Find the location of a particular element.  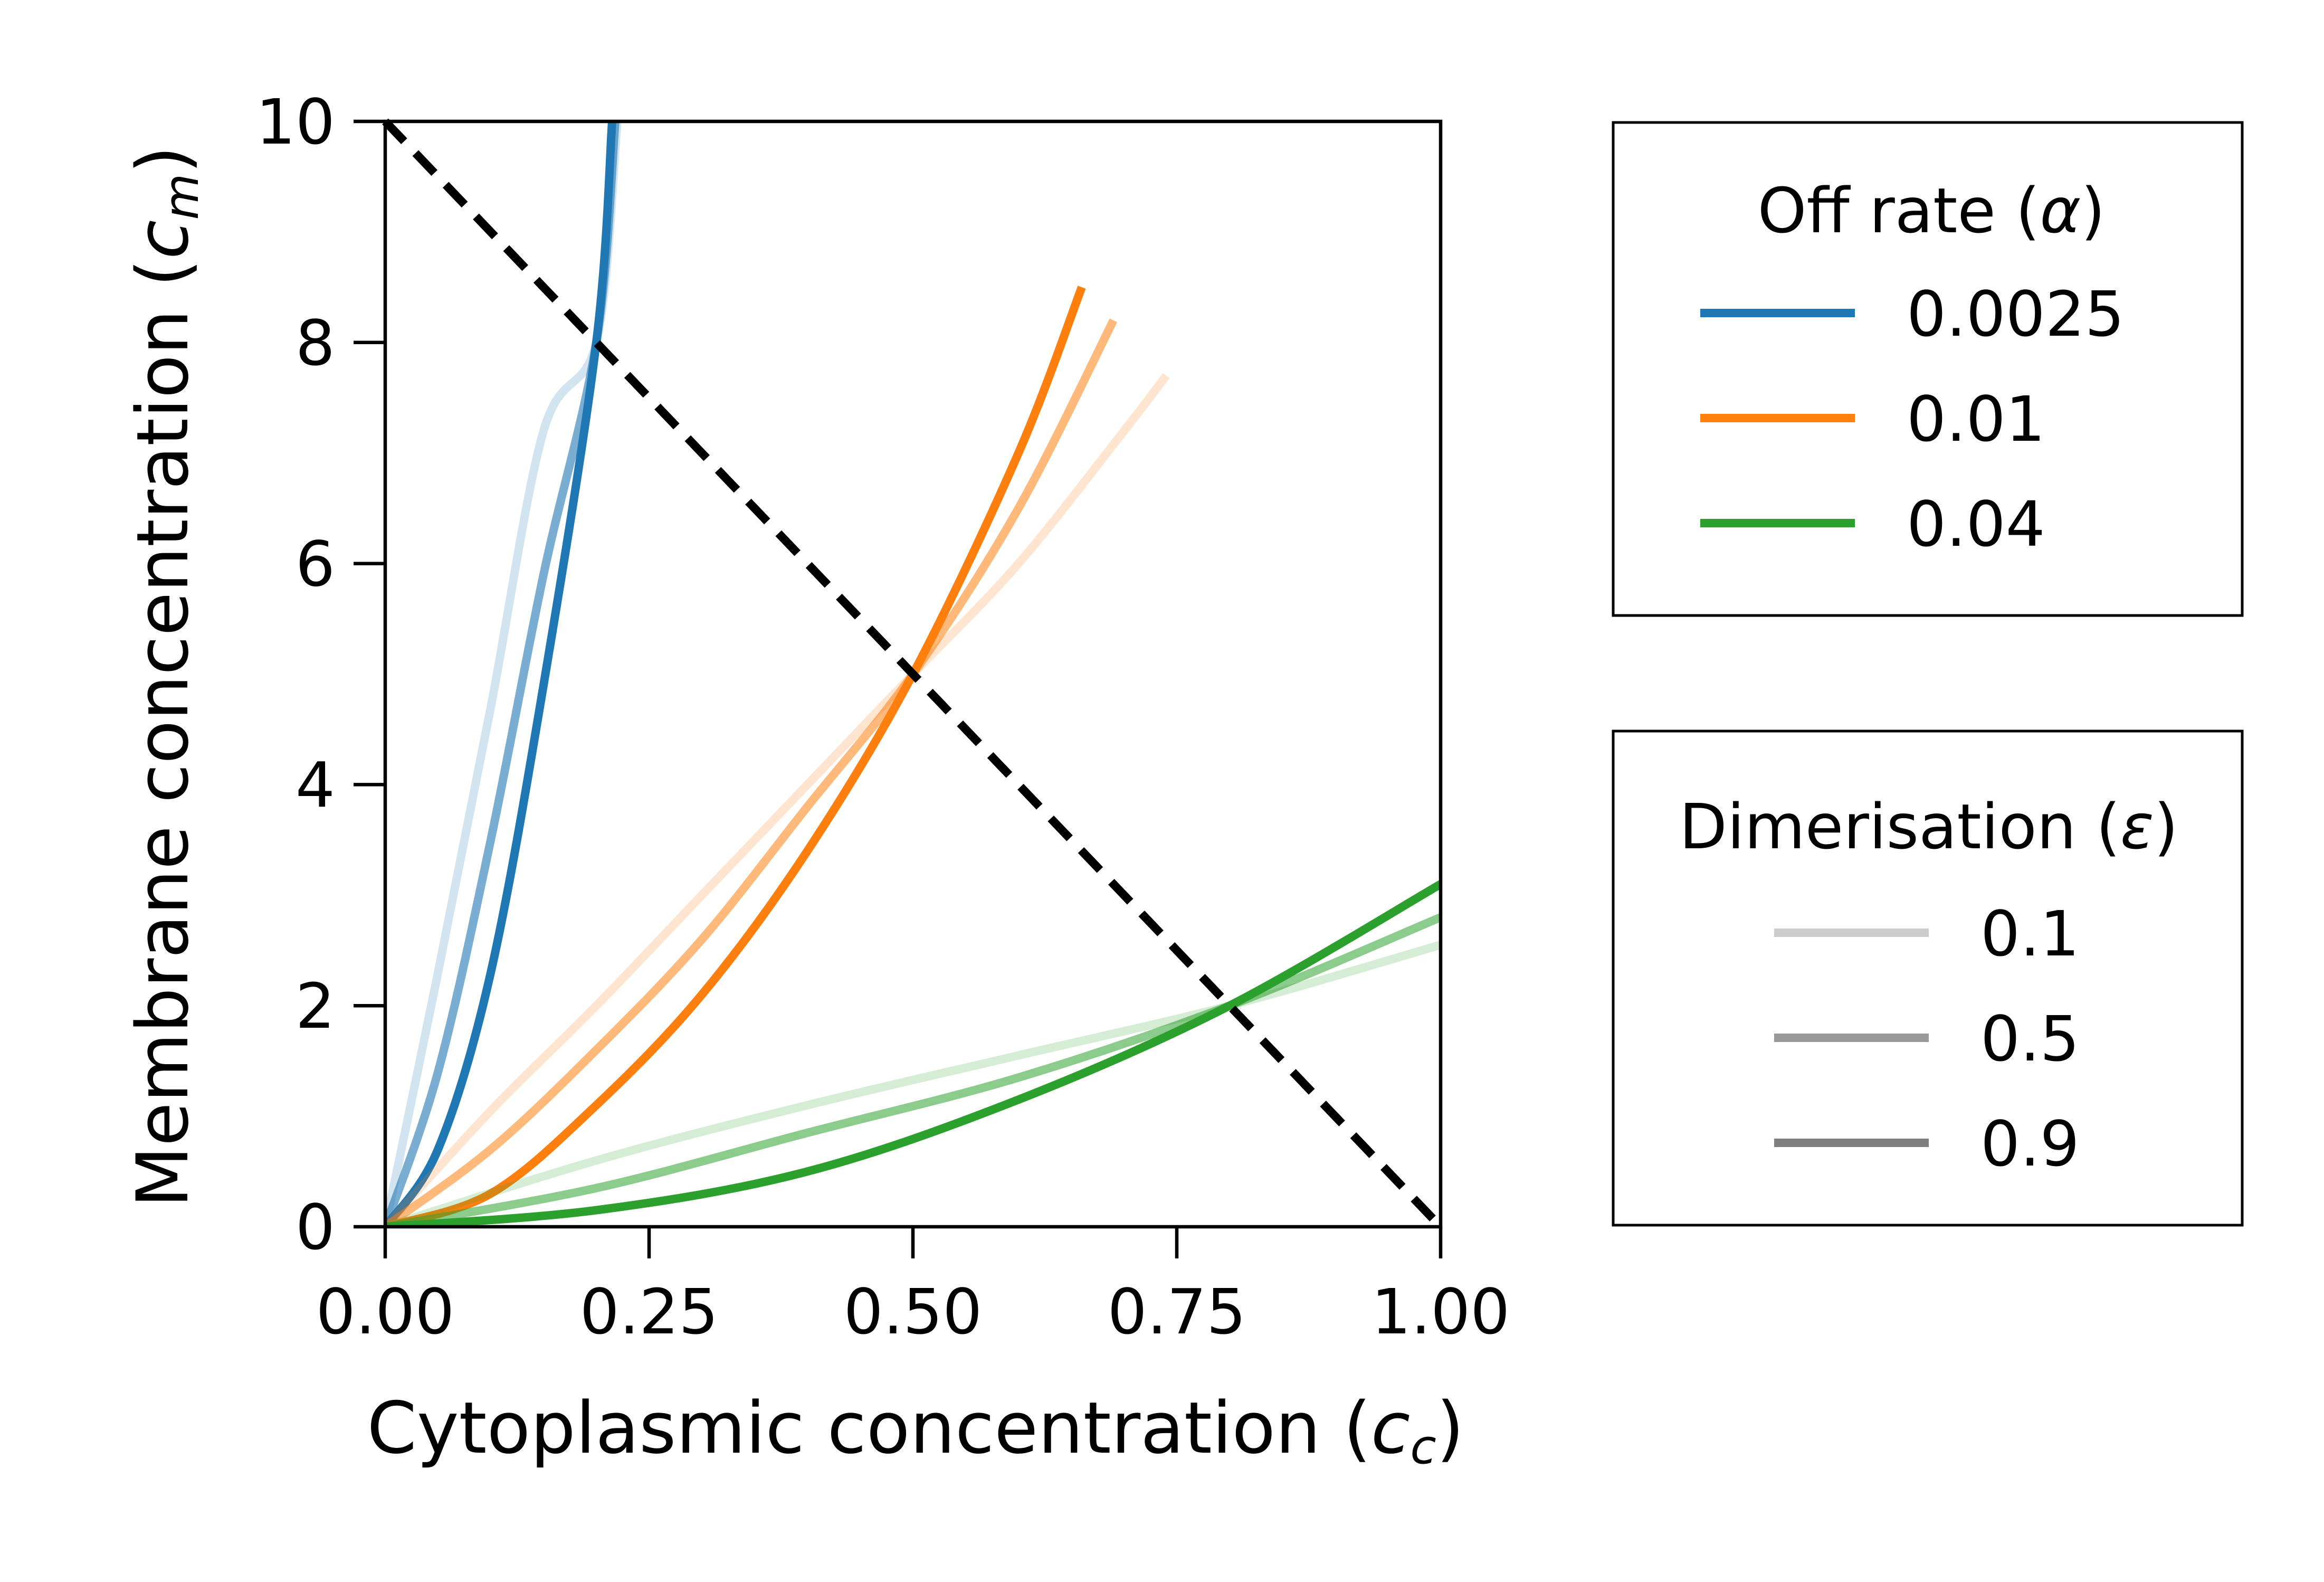

legend-label-0.9: 0.9 is located at coordinates (2030, 1143).